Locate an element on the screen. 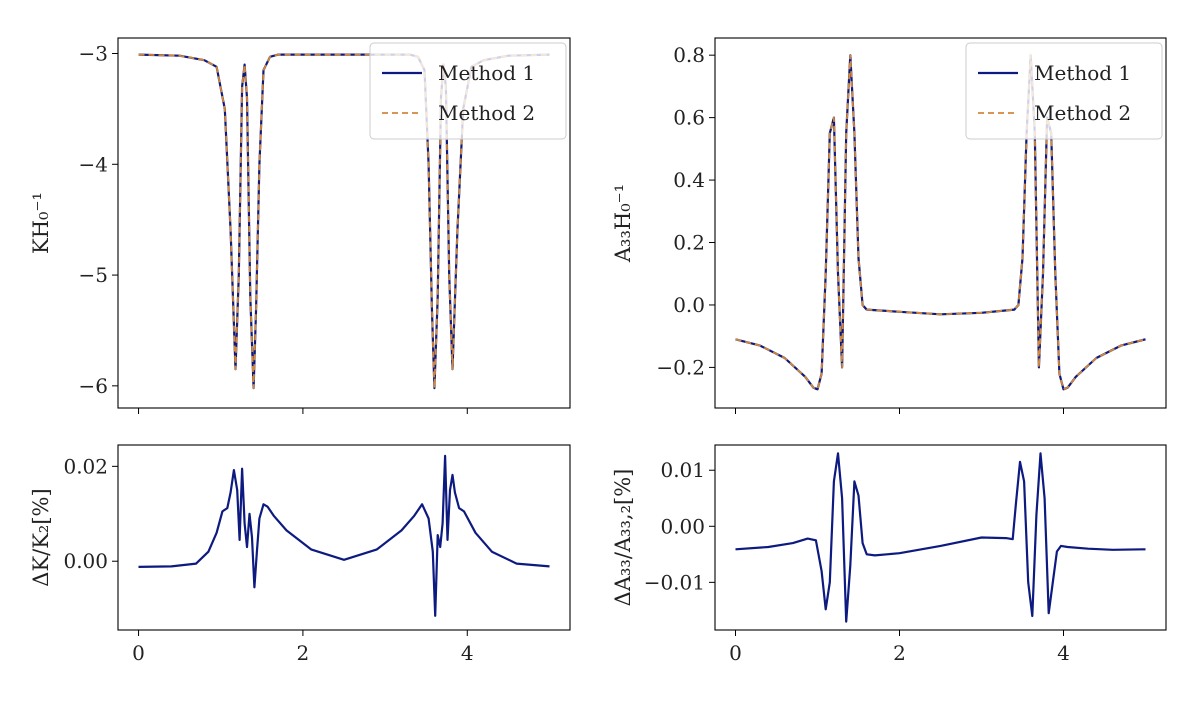 The height and width of the screenshot is (716, 1195). y-tick-label: −0.01 is located at coordinates (674, 582).